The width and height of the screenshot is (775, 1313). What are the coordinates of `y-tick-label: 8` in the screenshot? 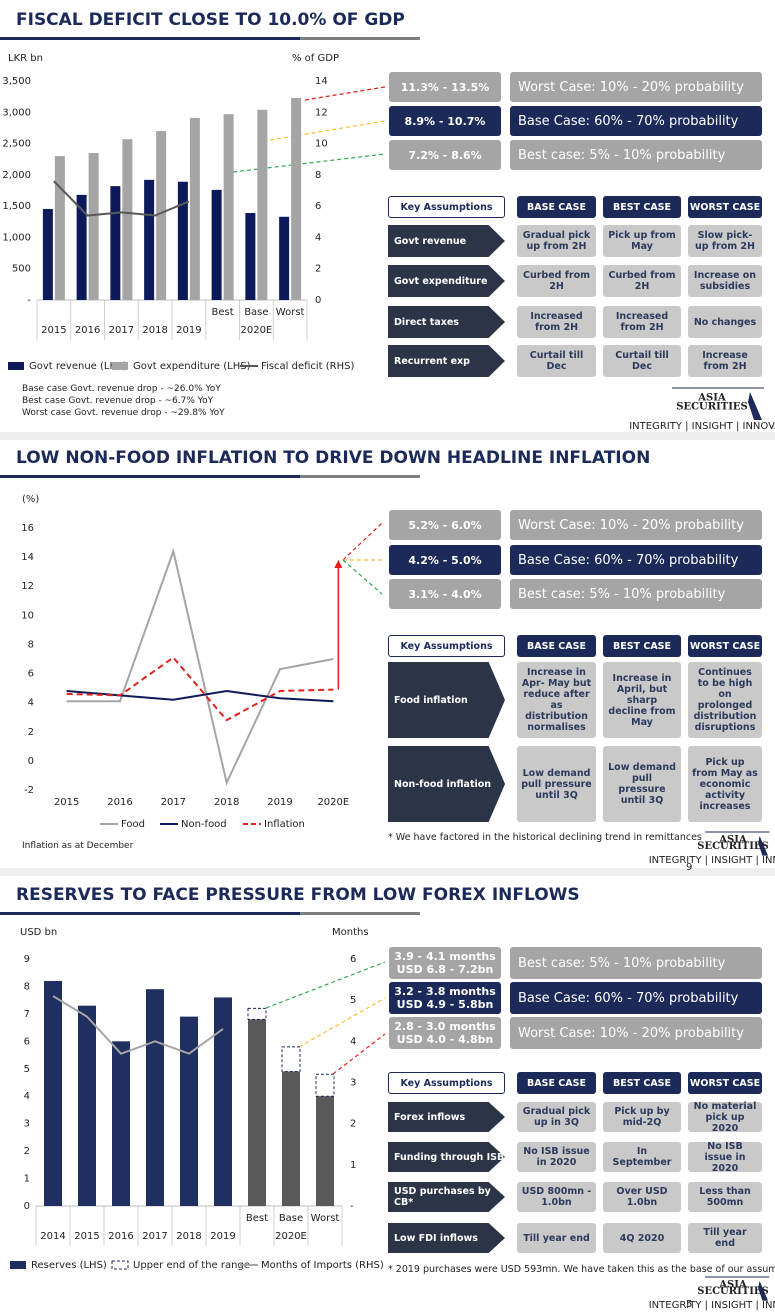 It's located at (27, 986).